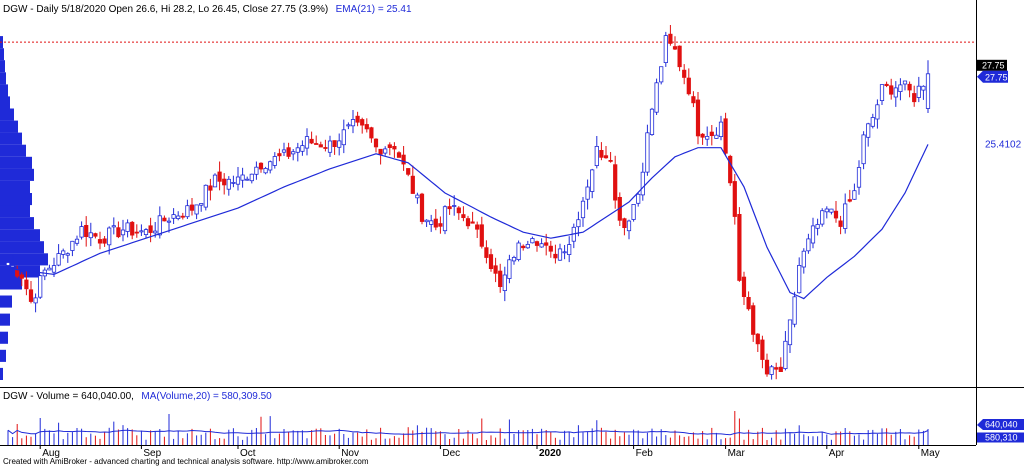 The width and height of the screenshot is (1024, 467). What do you see at coordinates (1000, 424) in the screenshot?
I see `volume-value-tag` at bounding box center [1000, 424].